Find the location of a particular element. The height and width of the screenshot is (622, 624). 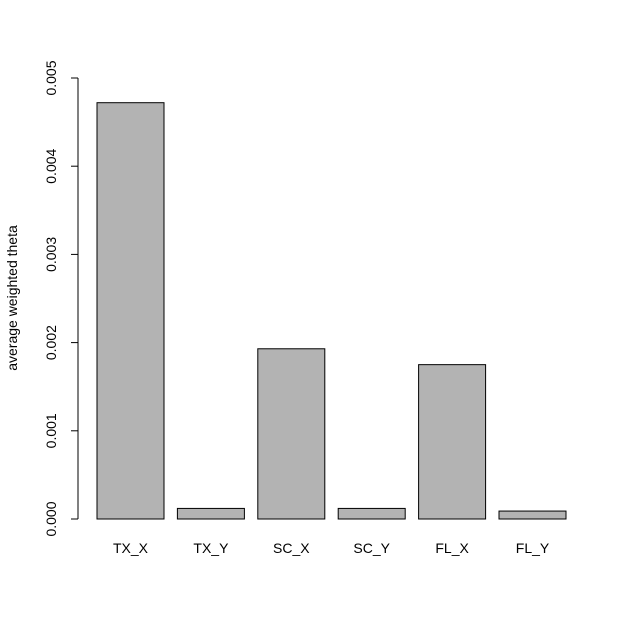

bar-tx-y is located at coordinates (210, 513).